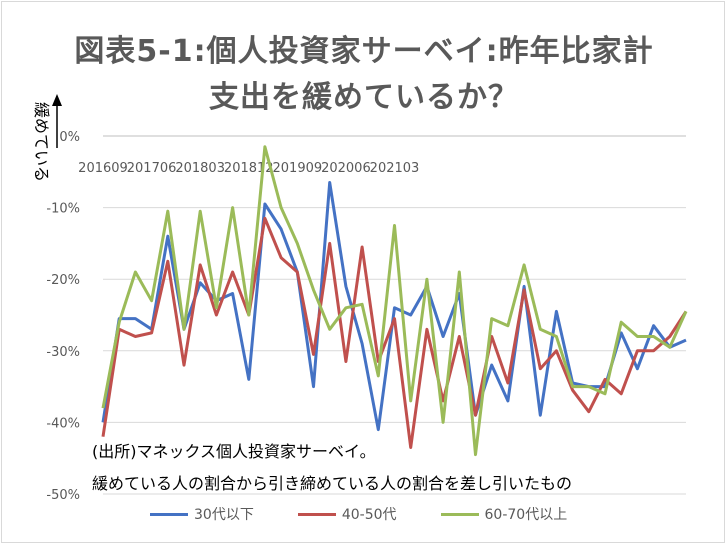  Describe the element at coordinates (369, 515) in the screenshot. I see `legend-label-1: 40-50代` at that location.